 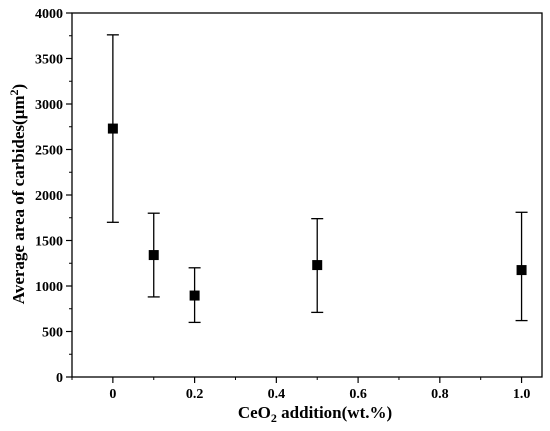 I want to click on x-axis-title-subscript: 2, so click(x=274, y=418).